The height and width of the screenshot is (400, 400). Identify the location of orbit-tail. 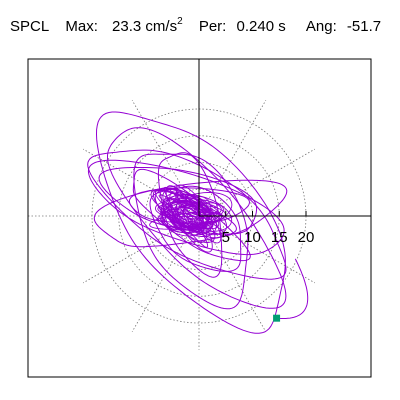
(292, 288).